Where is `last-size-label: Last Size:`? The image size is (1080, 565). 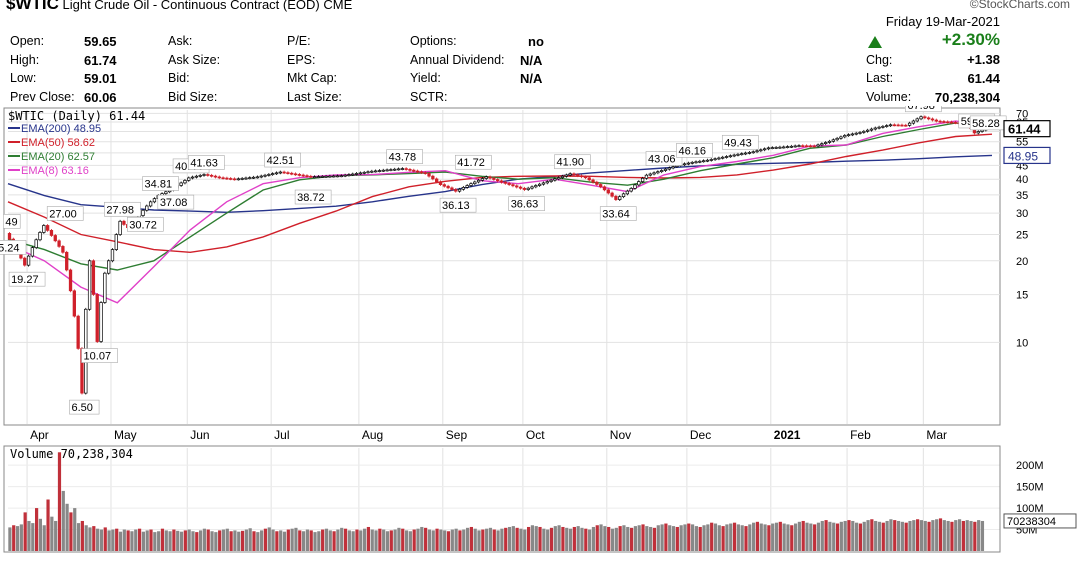 last-size-label: Last Size: is located at coordinates (314, 97).